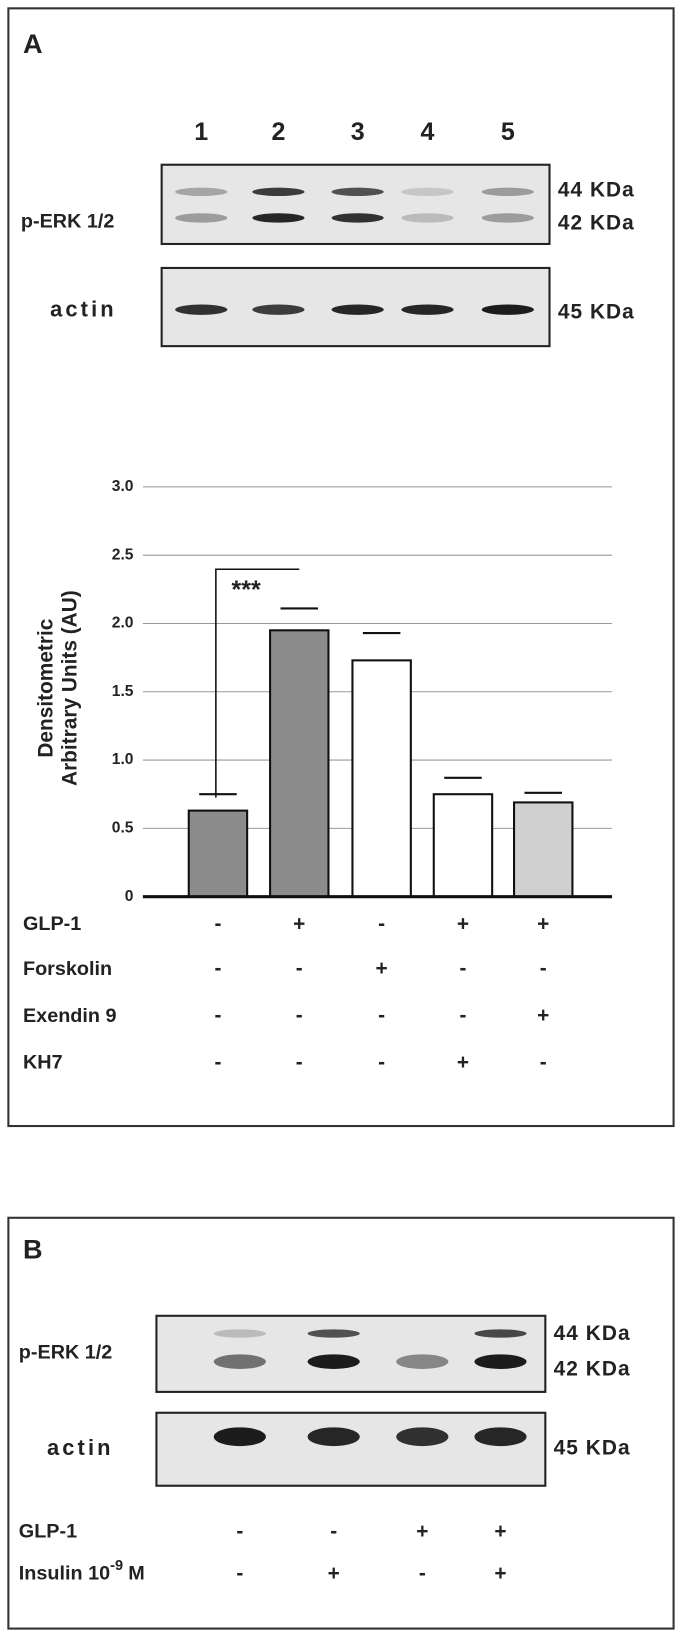 The image size is (683, 1639). Describe the element at coordinates (67, 969) in the screenshot. I see `treatment-name: Forskolin` at that location.